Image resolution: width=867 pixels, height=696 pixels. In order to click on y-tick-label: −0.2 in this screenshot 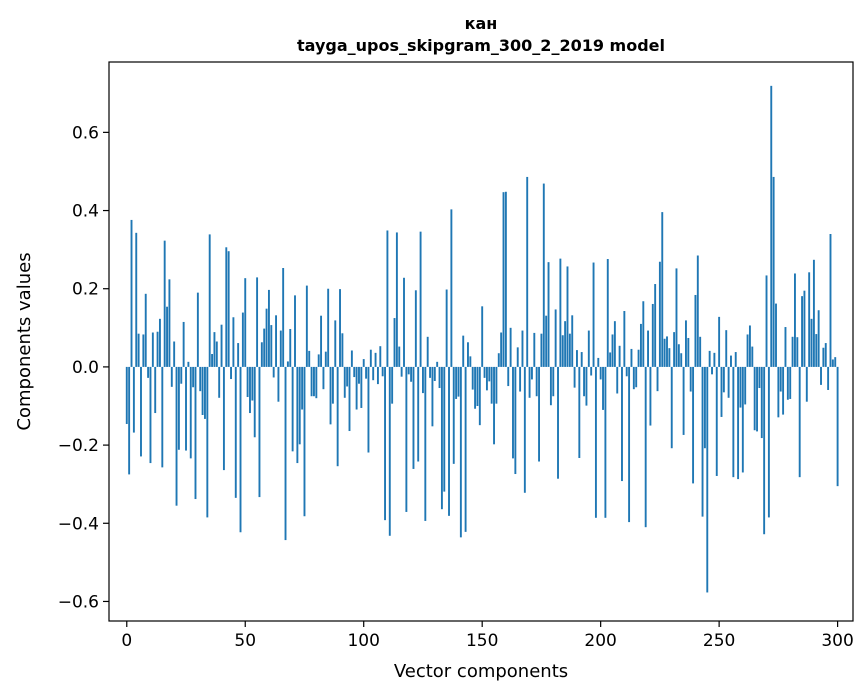, I will do `click(78, 446)`.